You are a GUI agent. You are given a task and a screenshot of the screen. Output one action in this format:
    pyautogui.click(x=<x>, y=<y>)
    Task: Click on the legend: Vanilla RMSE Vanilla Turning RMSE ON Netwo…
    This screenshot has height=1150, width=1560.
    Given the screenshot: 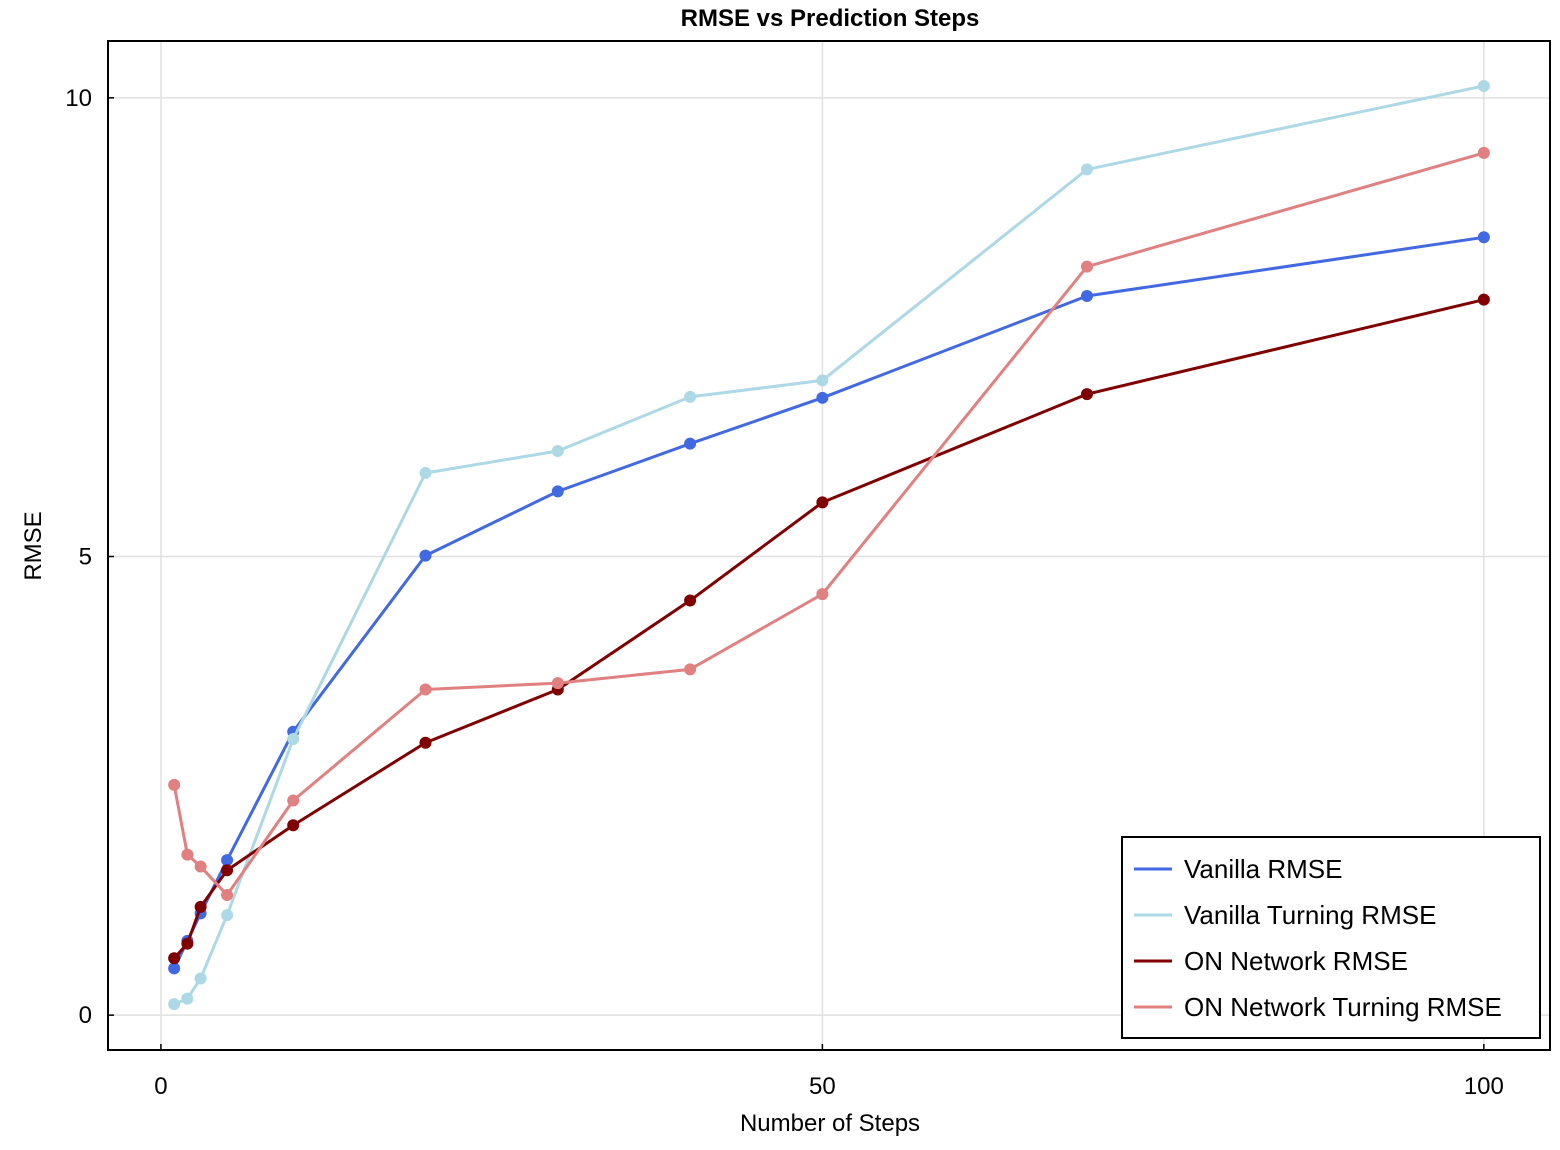 What is the action you would take?
    pyautogui.click(x=1331, y=937)
    